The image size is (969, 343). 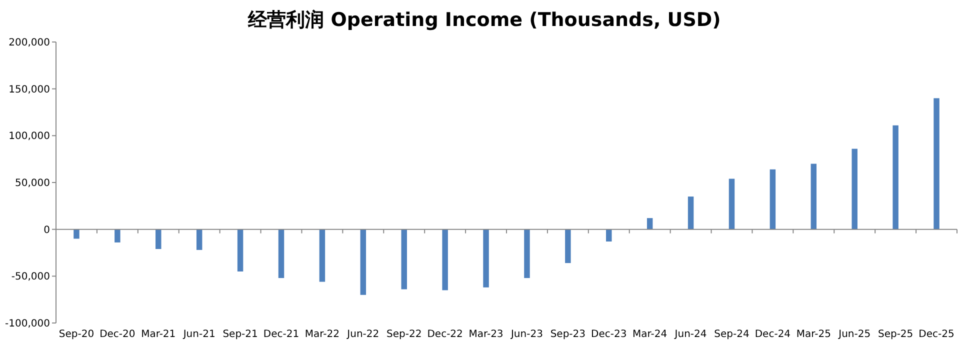 I want to click on y-tick-label: 0, so click(x=47, y=230).